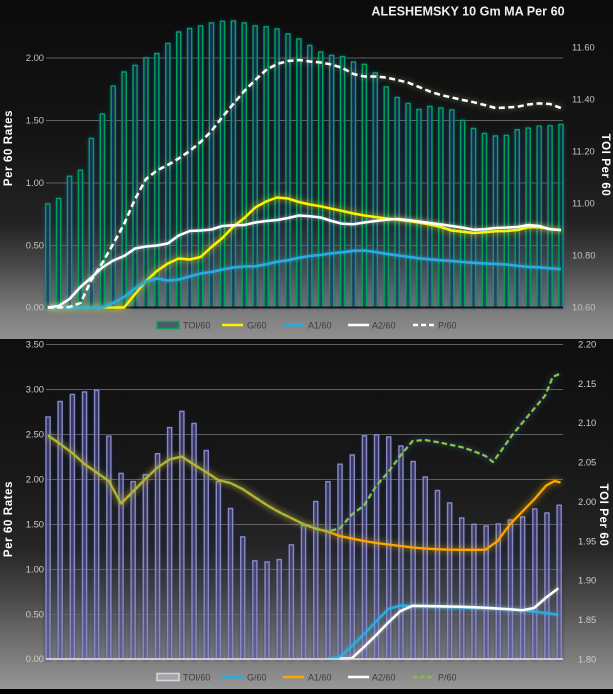 This screenshot has height=694, width=613. What do you see at coordinates (35, 389) in the screenshot?
I see `svg-text: 3.00` at bounding box center [35, 389].